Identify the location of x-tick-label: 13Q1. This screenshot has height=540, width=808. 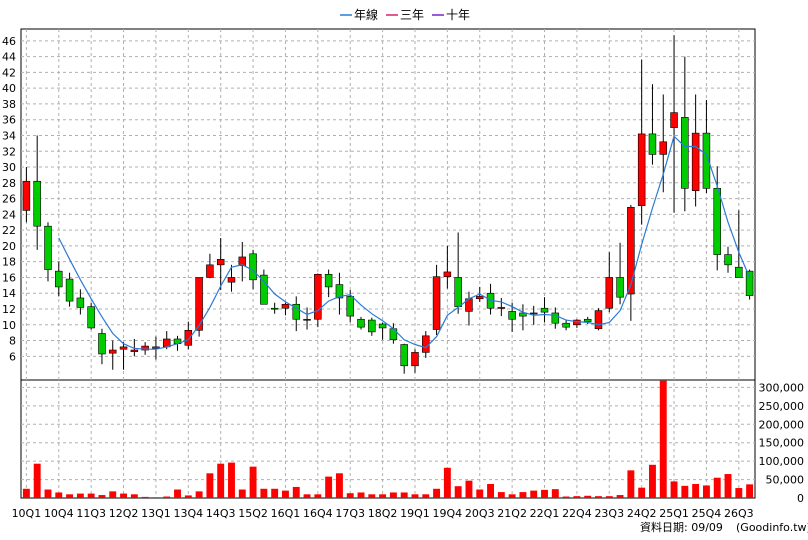
(156, 513).